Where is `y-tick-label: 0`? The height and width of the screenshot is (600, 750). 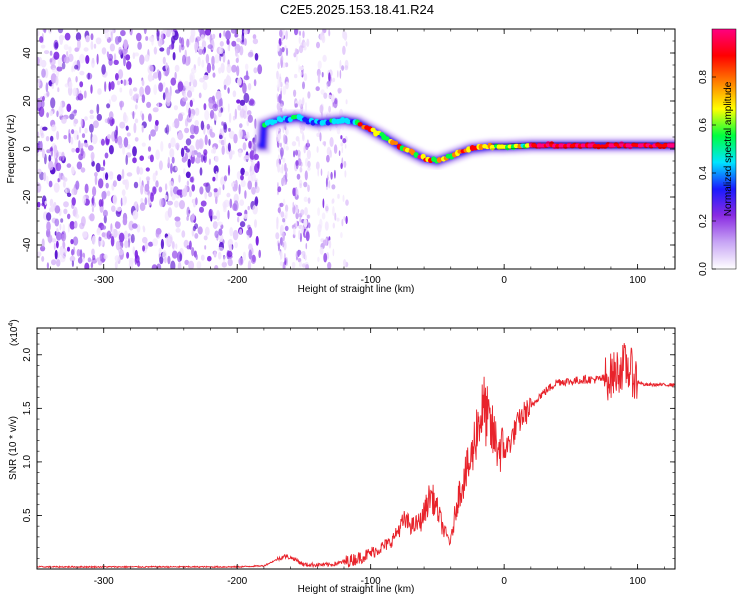
y-tick-label: 0 is located at coordinates (27, 149).